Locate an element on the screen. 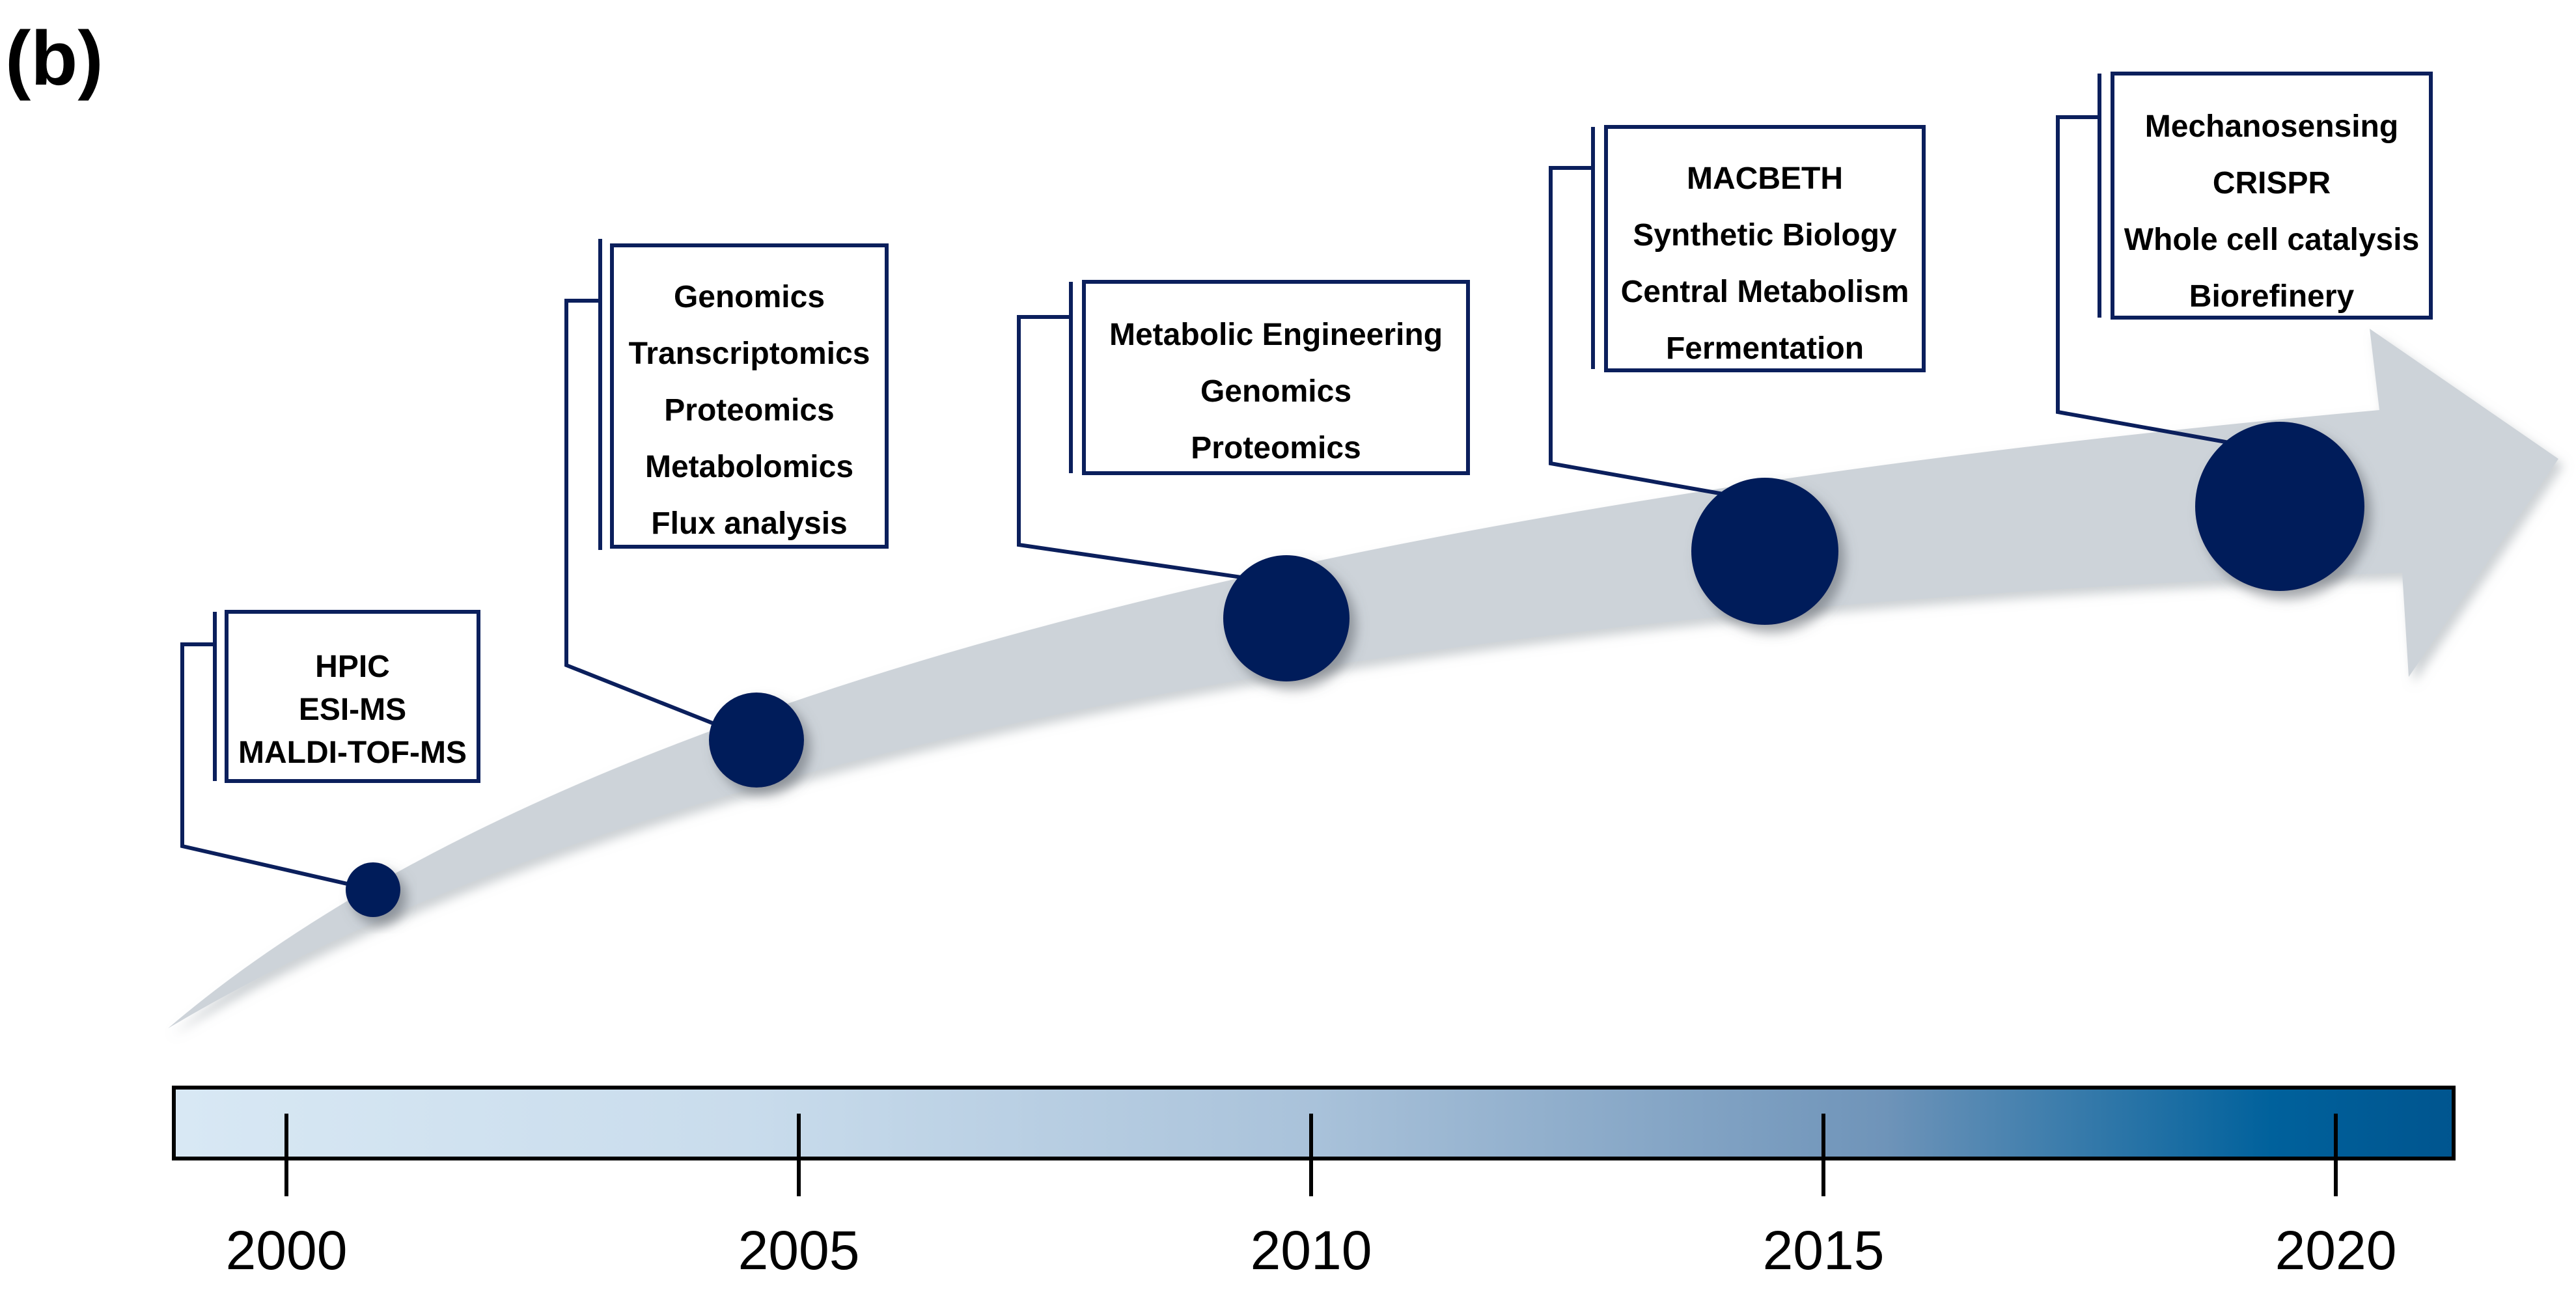  label-item: MACBETH is located at coordinates (1765, 178).